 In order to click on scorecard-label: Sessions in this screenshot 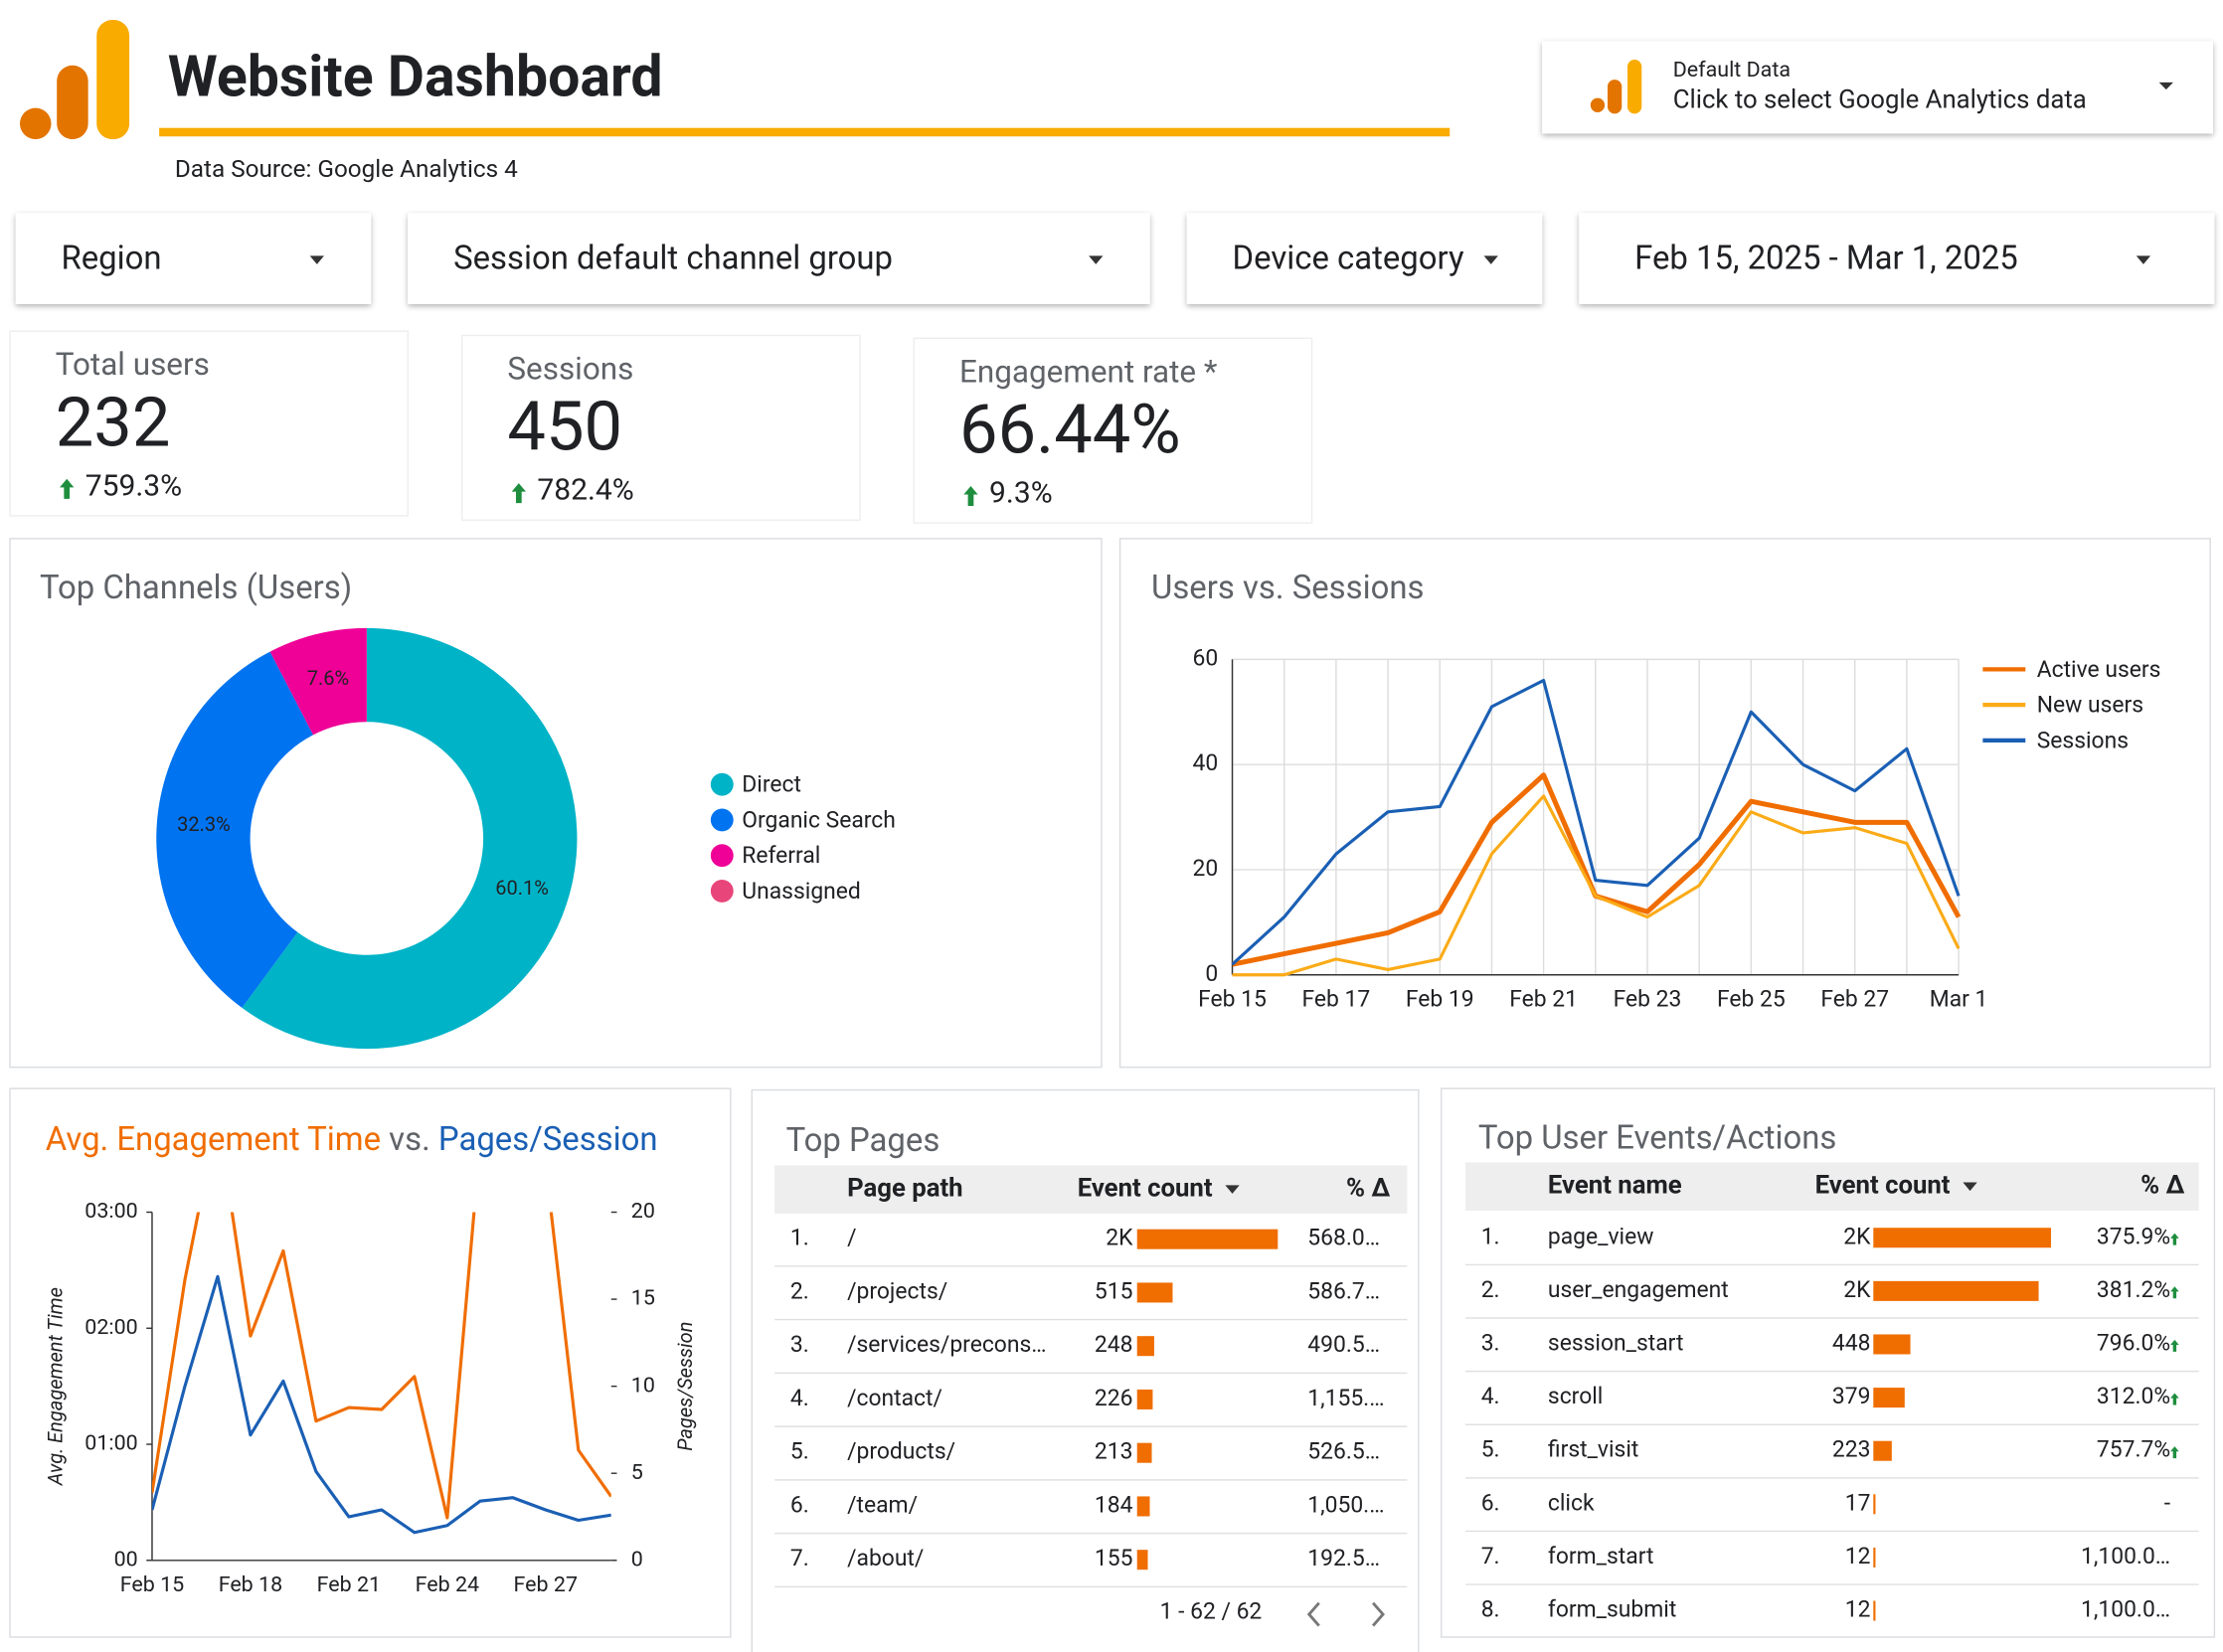, I will do `click(570, 368)`.